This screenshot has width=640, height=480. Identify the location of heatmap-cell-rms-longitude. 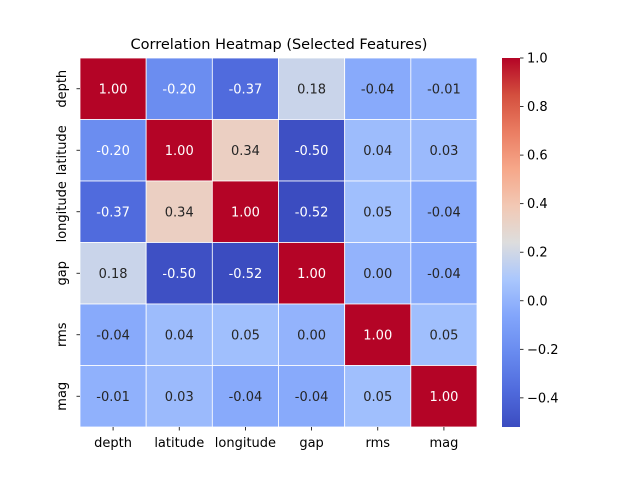
(245, 334).